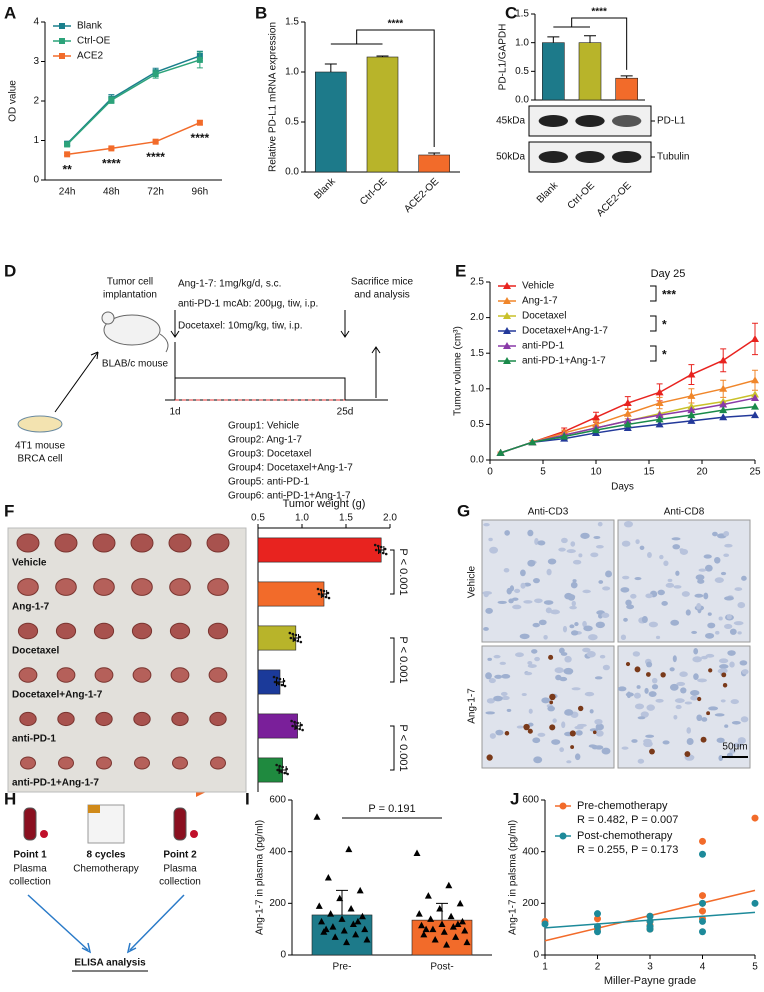 The height and width of the screenshot is (992, 764). What do you see at coordinates (289, 496) in the screenshot?
I see `group: Group6: anti-PD-1+Ang-1-7` at bounding box center [289, 496].